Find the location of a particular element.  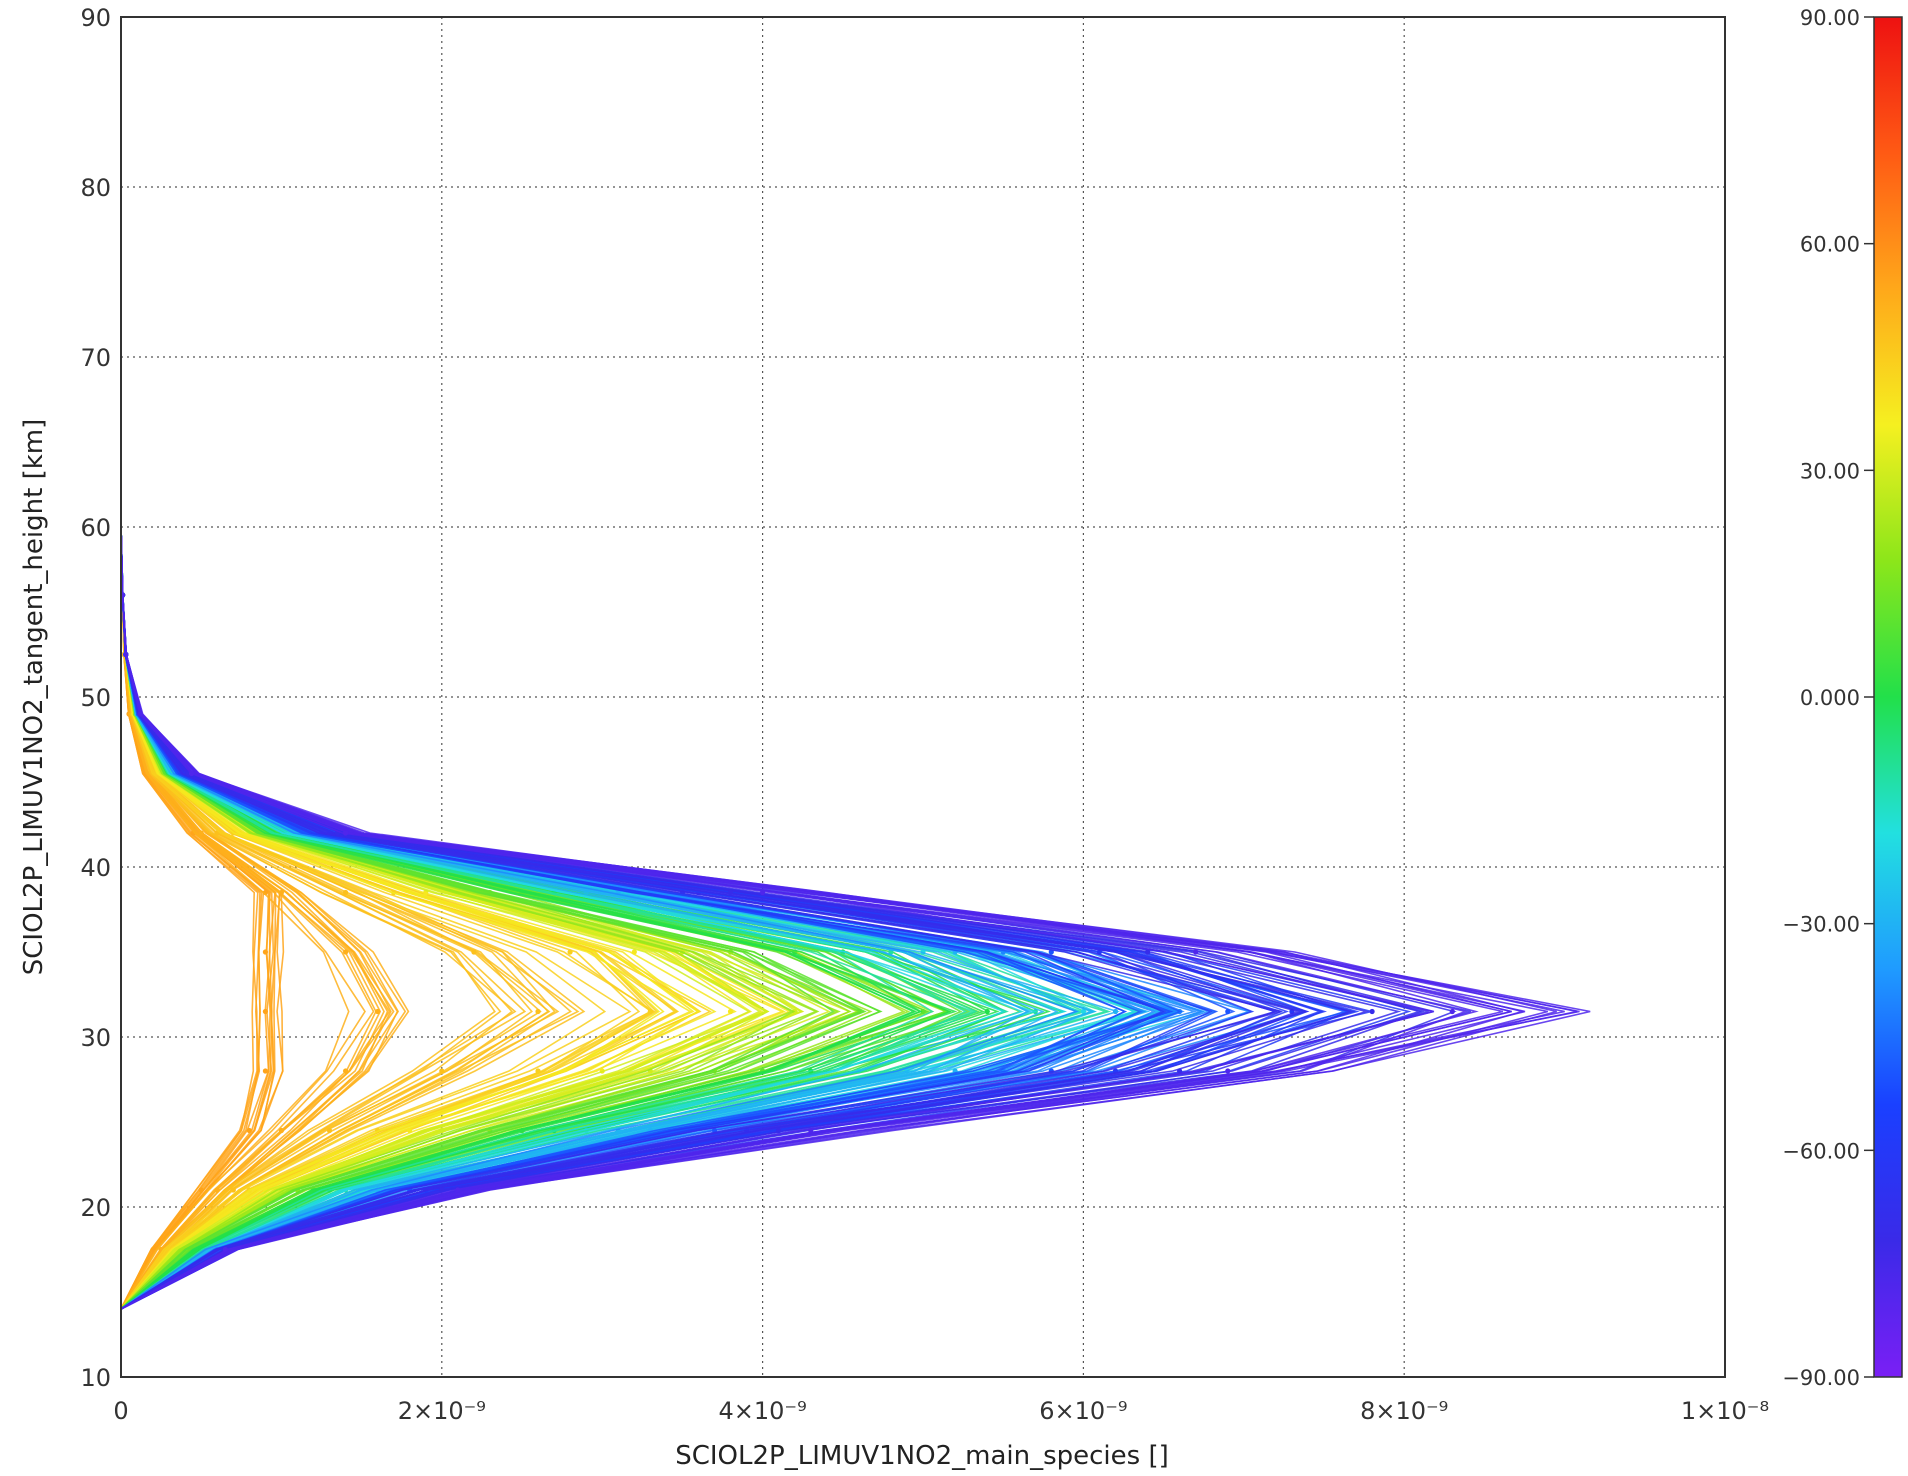

colorbar is located at coordinates (1888, 697).